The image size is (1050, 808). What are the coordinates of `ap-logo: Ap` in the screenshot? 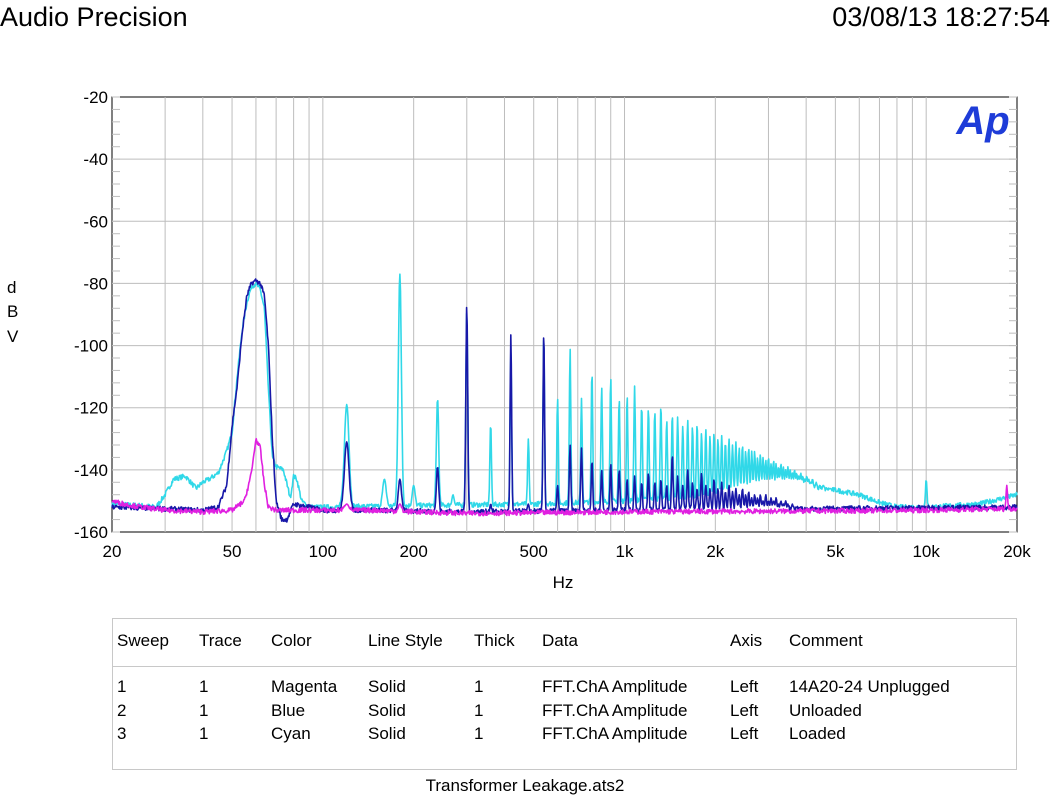 It's located at (982, 121).